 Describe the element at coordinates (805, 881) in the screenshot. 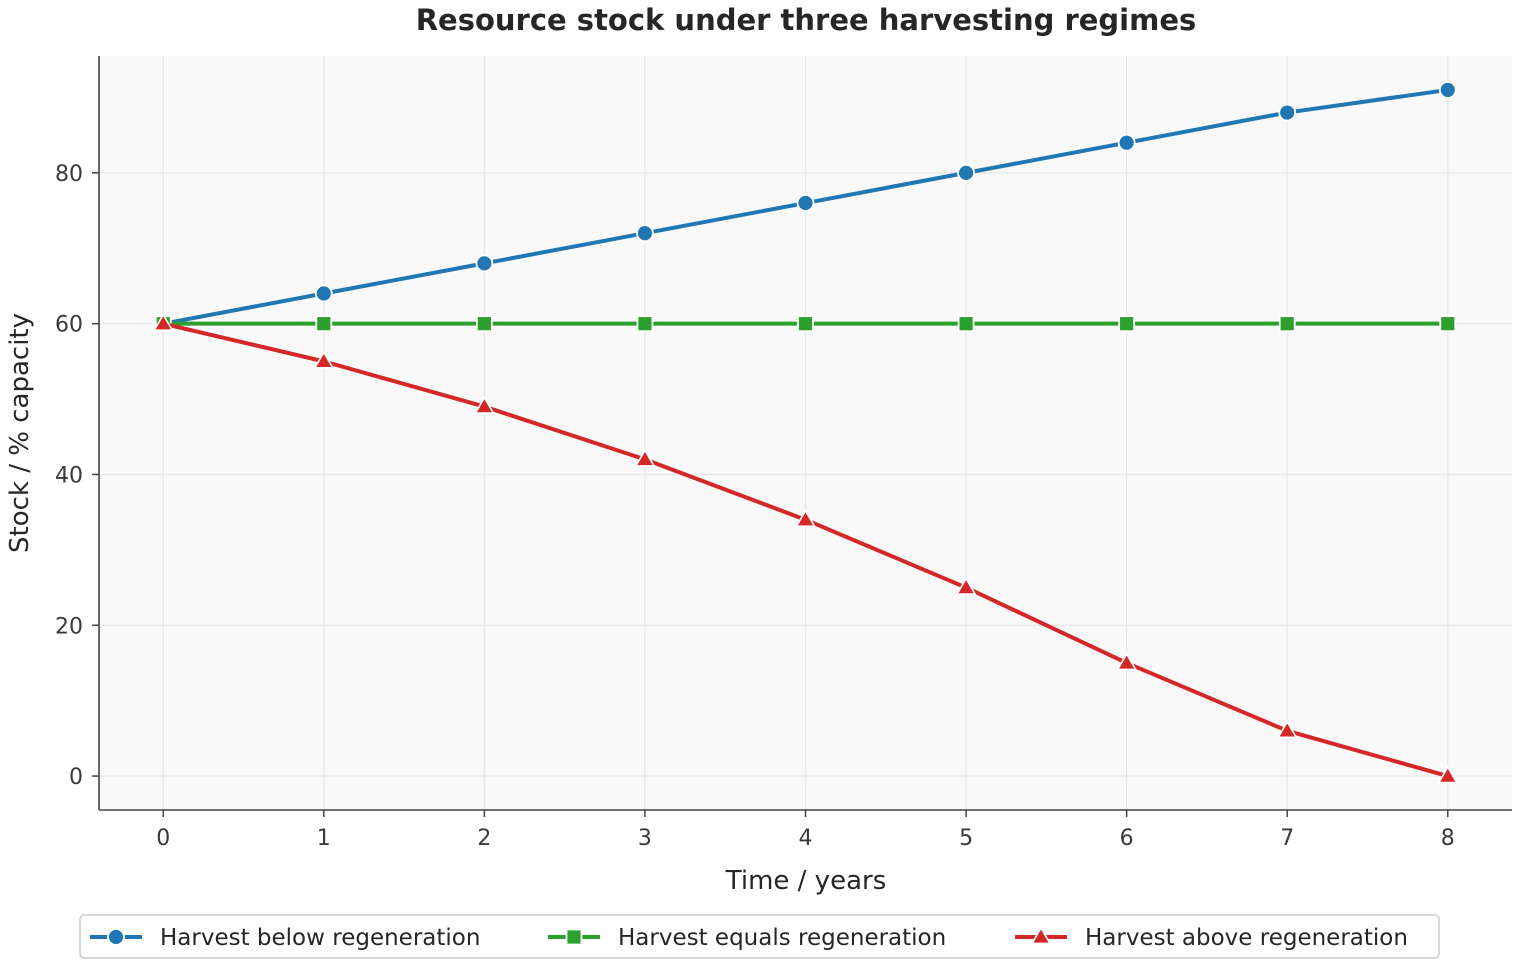

I see `x-axis-label: Time / years` at that location.